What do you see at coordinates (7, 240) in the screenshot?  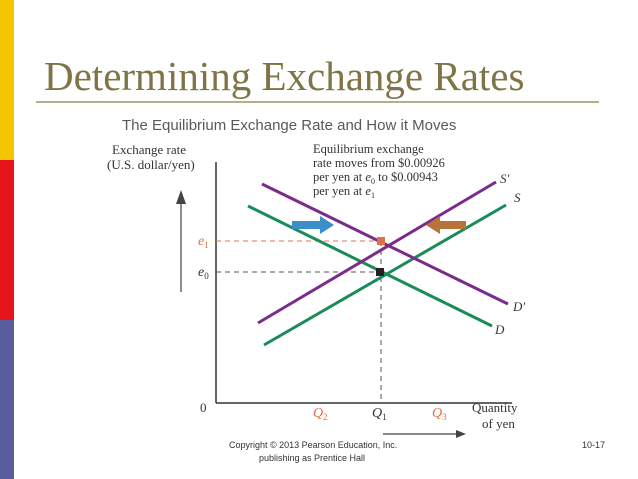 I see `accent-bar-red` at bounding box center [7, 240].